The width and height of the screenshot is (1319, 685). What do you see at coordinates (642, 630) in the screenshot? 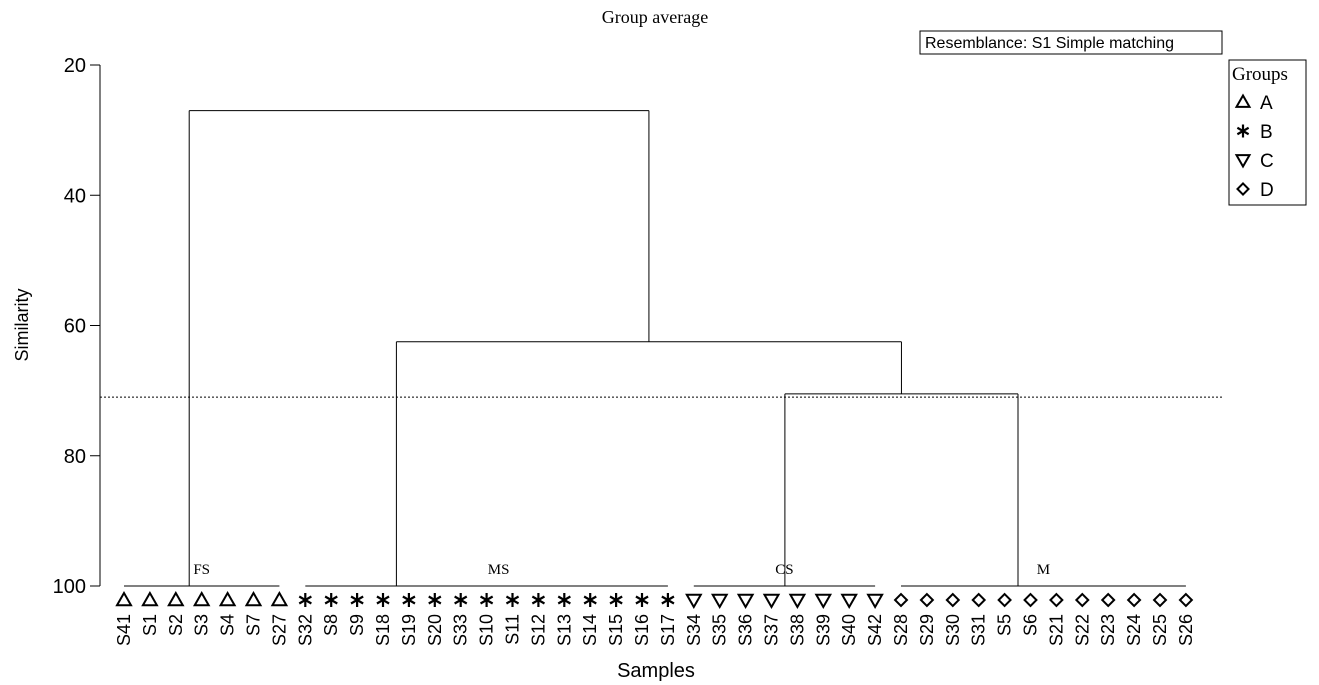
I see `sample-label-s16: S16` at bounding box center [642, 630].